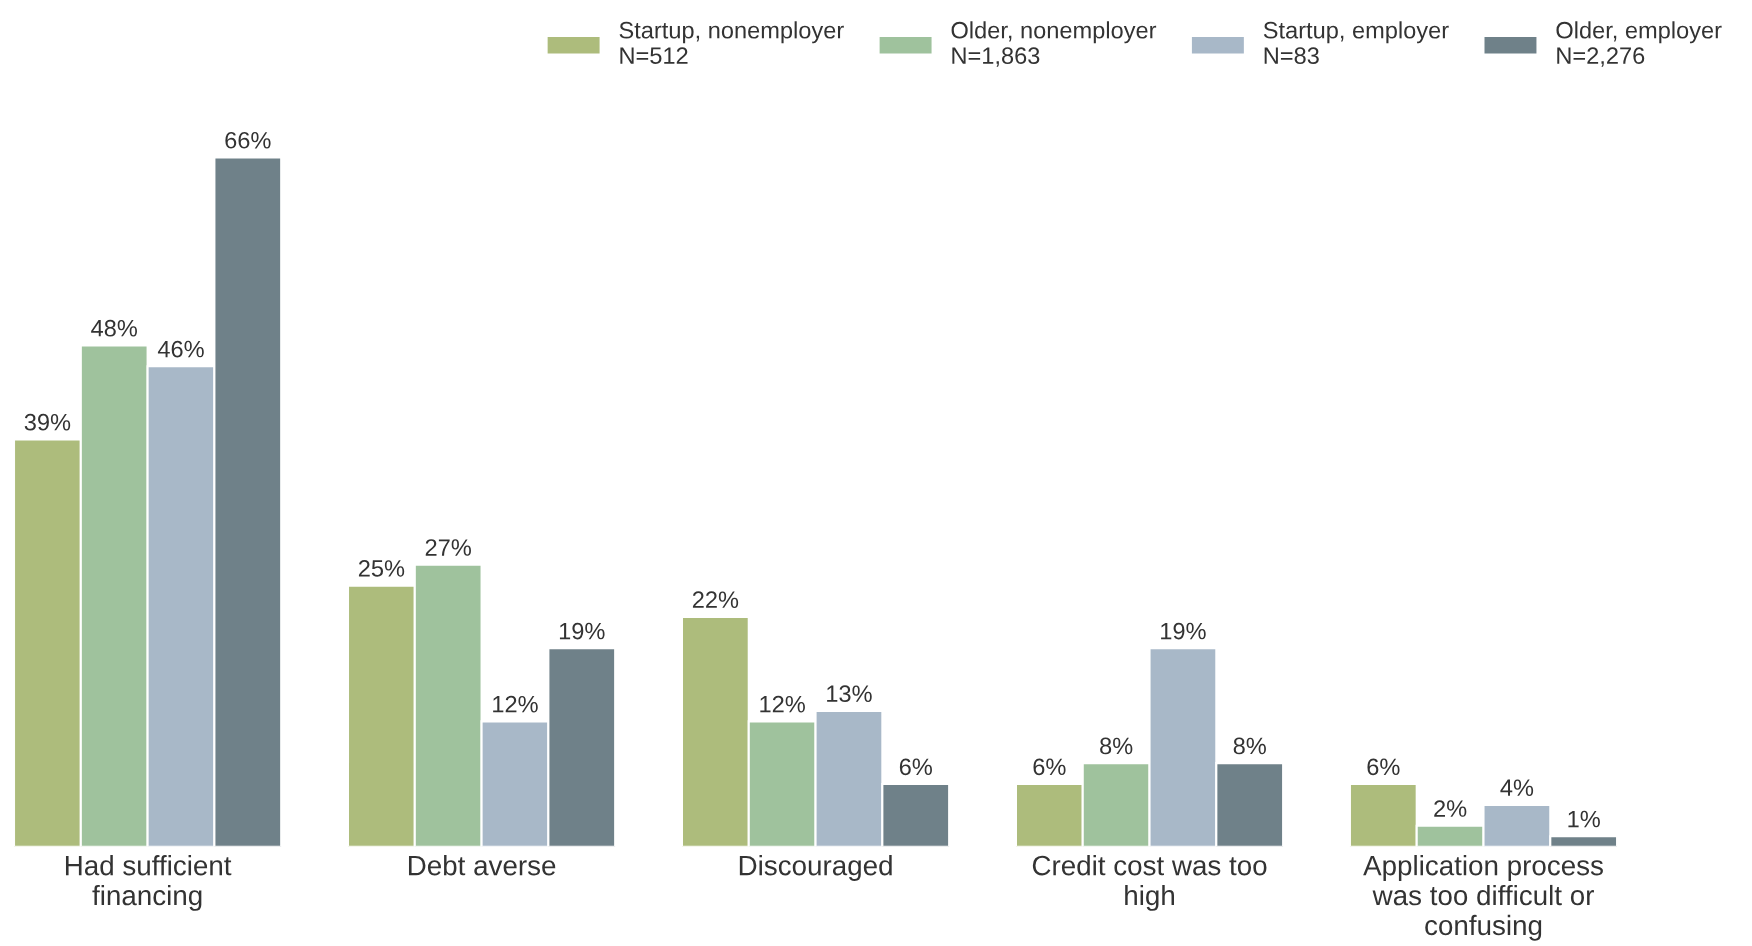 This screenshot has height=946, width=1752. What do you see at coordinates (381, 568) in the screenshot?
I see `data-label: 25%` at bounding box center [381, 568].